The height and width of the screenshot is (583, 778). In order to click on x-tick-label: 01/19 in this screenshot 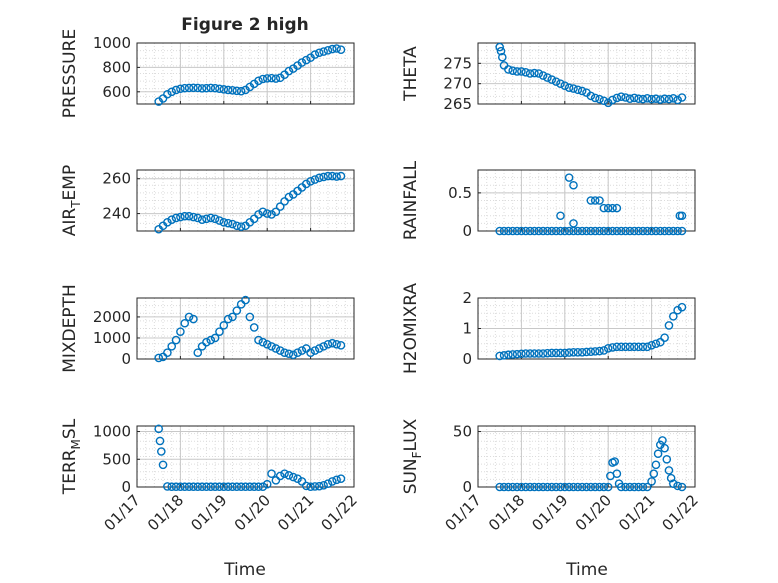, I will do `click(208, 512)`.